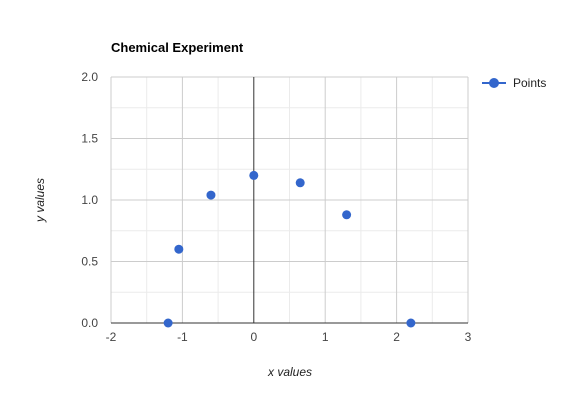 The image size is (580, 405). What do you see at coordinates (289, 372) in the screenshot?
I see `x-axis-label: x values` at bounding box center [289, 372].